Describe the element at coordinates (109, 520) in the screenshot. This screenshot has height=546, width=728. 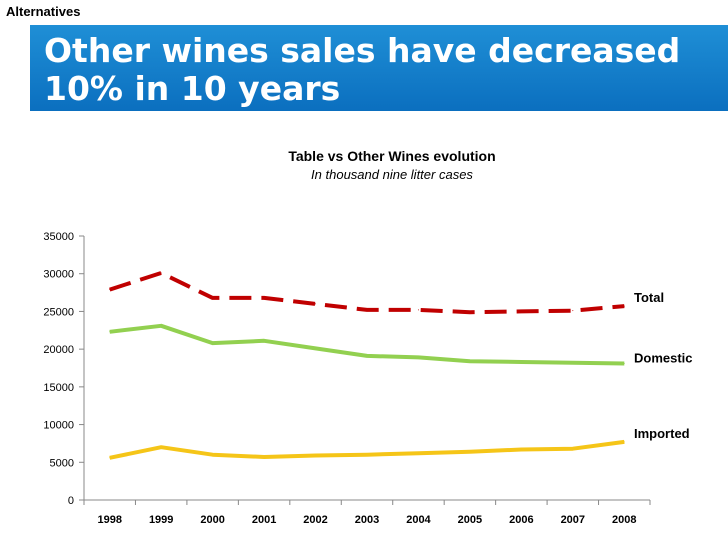
I see `x-tick-label: 1998` at that location.